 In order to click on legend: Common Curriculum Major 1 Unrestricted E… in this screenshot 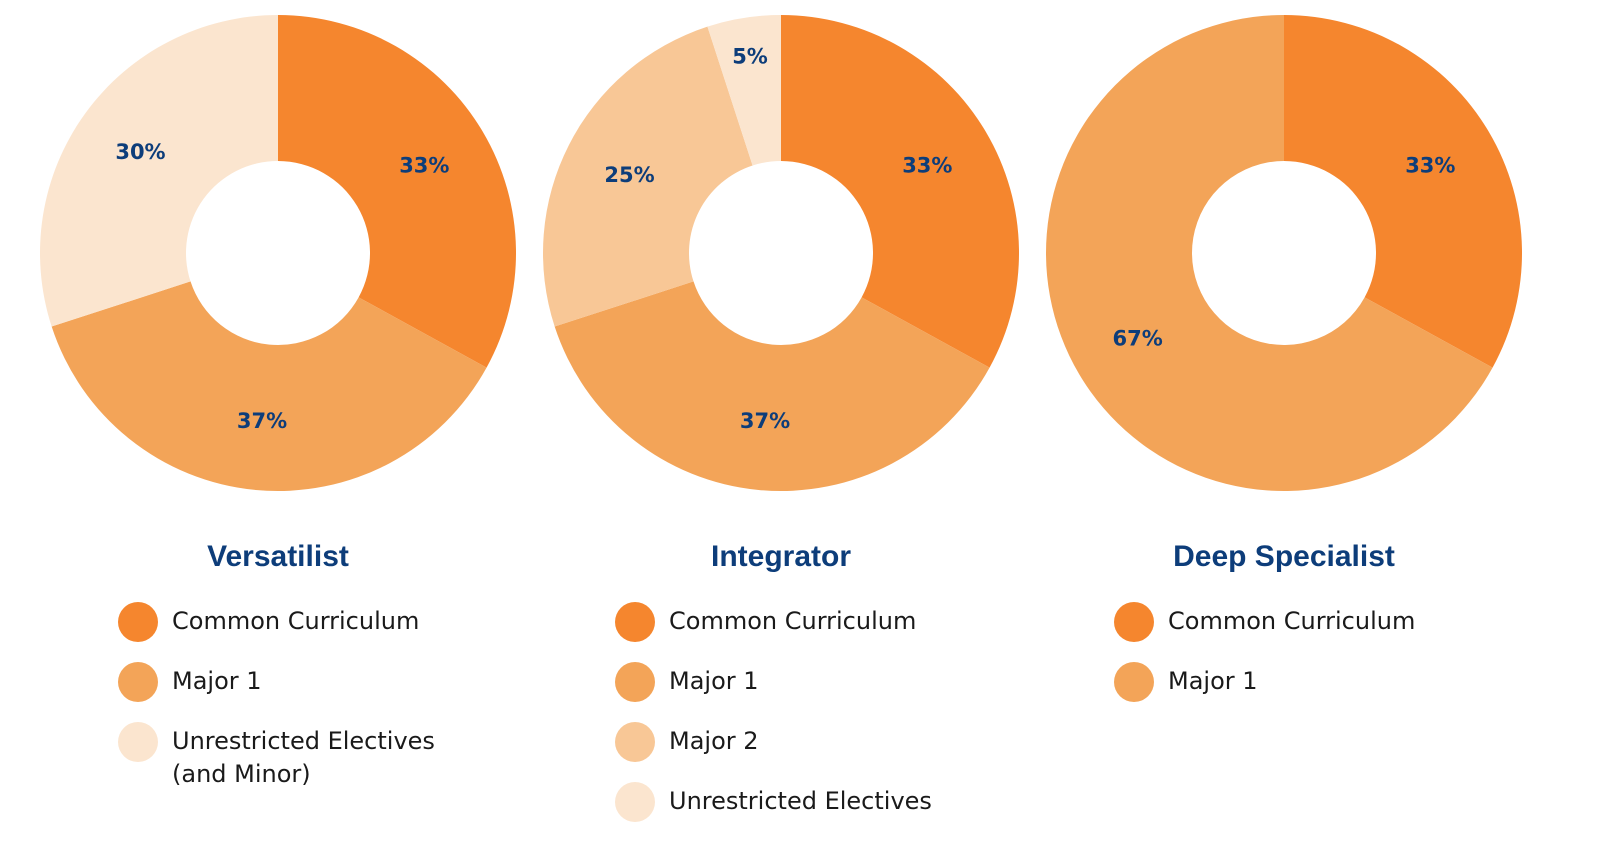, I will do `click(290, 706)`.